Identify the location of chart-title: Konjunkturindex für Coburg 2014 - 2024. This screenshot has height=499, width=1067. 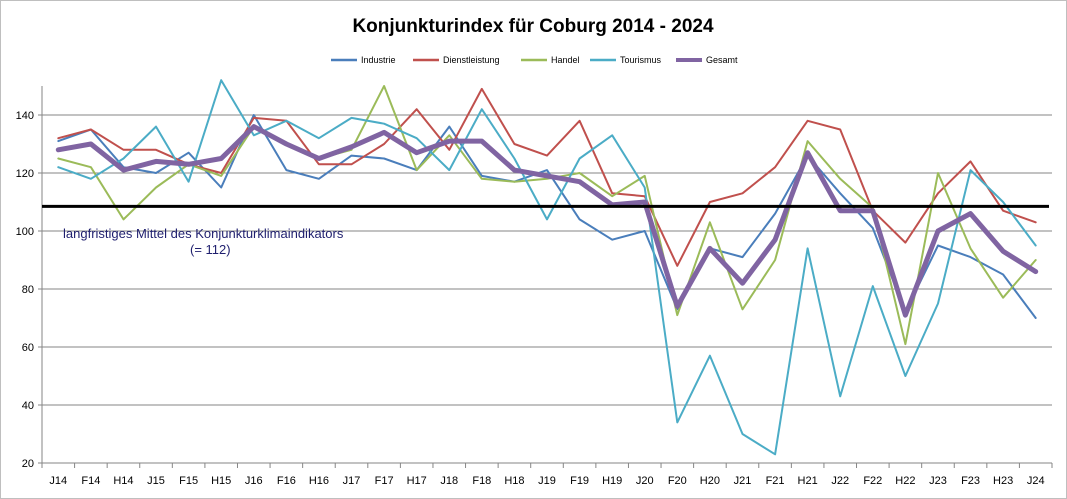
(532, 26).